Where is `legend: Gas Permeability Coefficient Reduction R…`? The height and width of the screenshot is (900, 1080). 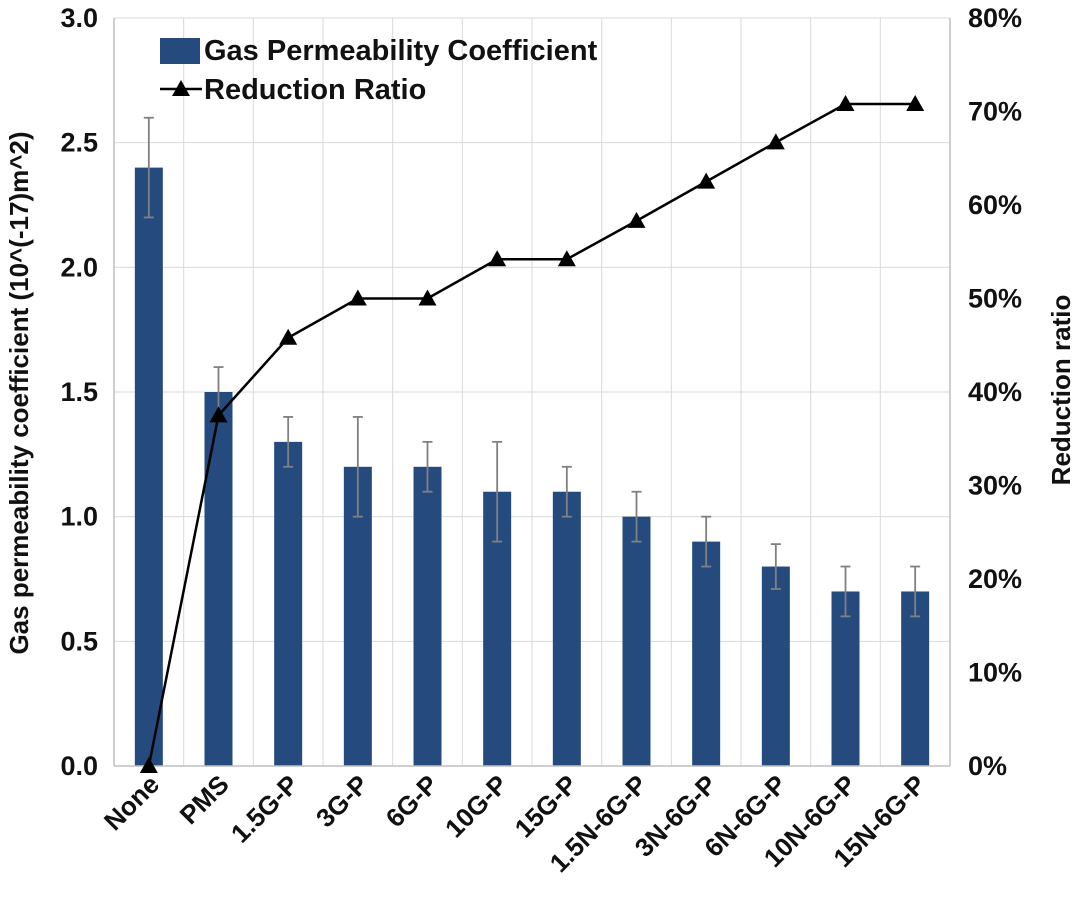 legend: Gas Permeability Coefficient Reduction R… is located at coordinates (379, 70).